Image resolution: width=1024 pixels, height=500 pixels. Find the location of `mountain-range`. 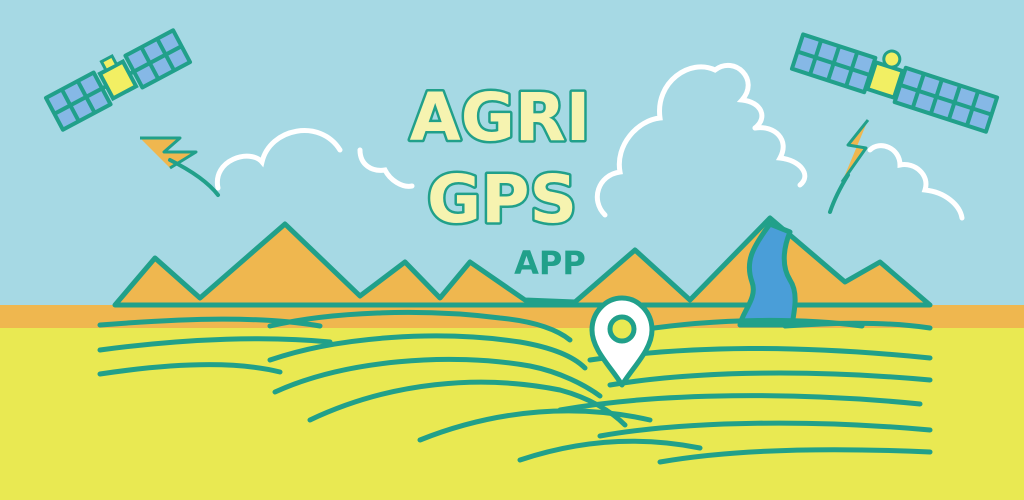

mountain-range is located at coordinates (522, 261).